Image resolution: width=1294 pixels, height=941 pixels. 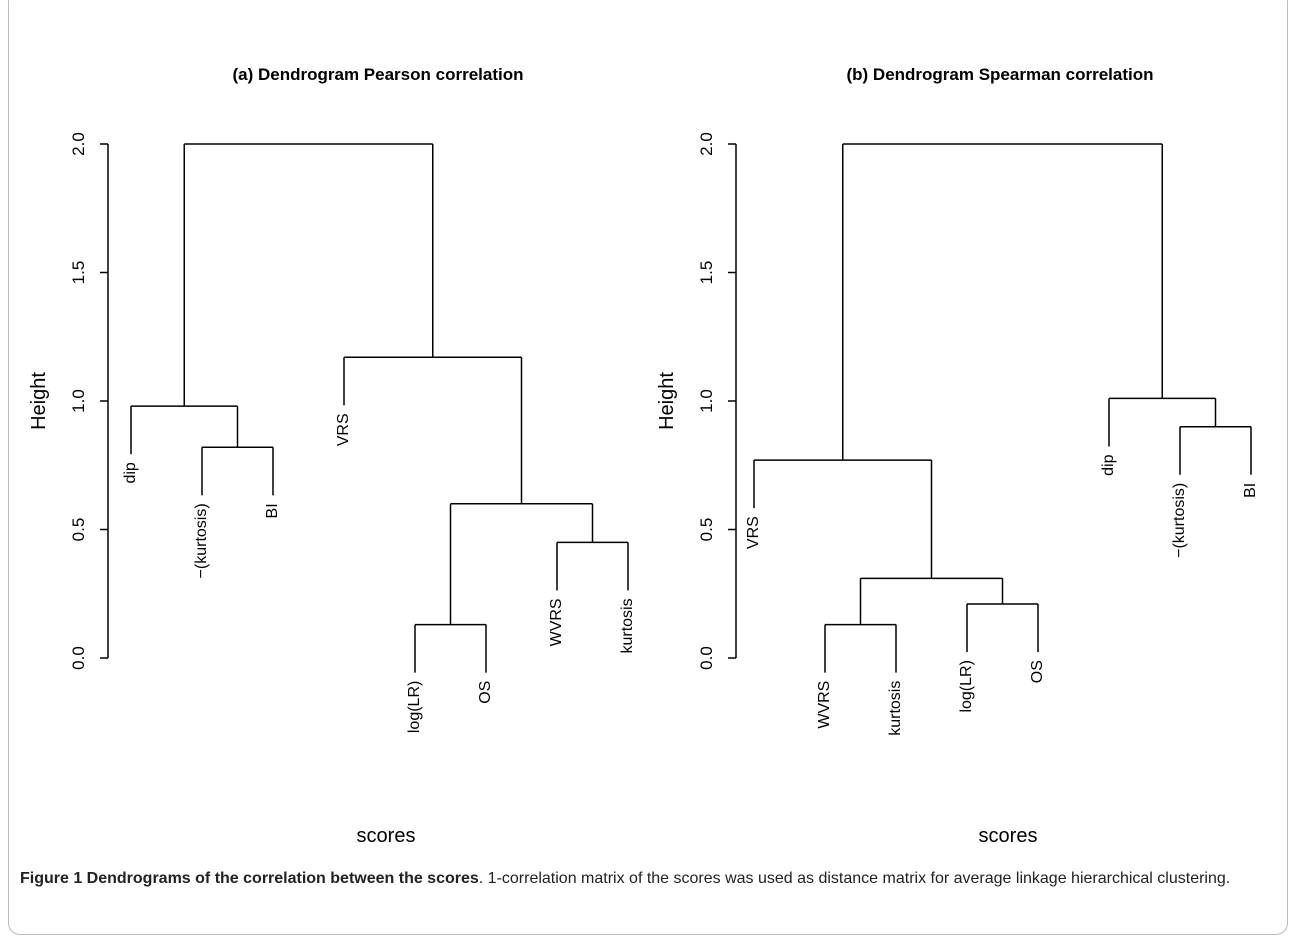 What do you see at coordinates (378, 74) in the screenshot?
I see `chart-title: (a) Dendrogram Pearson correlation` at bounding box center [378, 74].